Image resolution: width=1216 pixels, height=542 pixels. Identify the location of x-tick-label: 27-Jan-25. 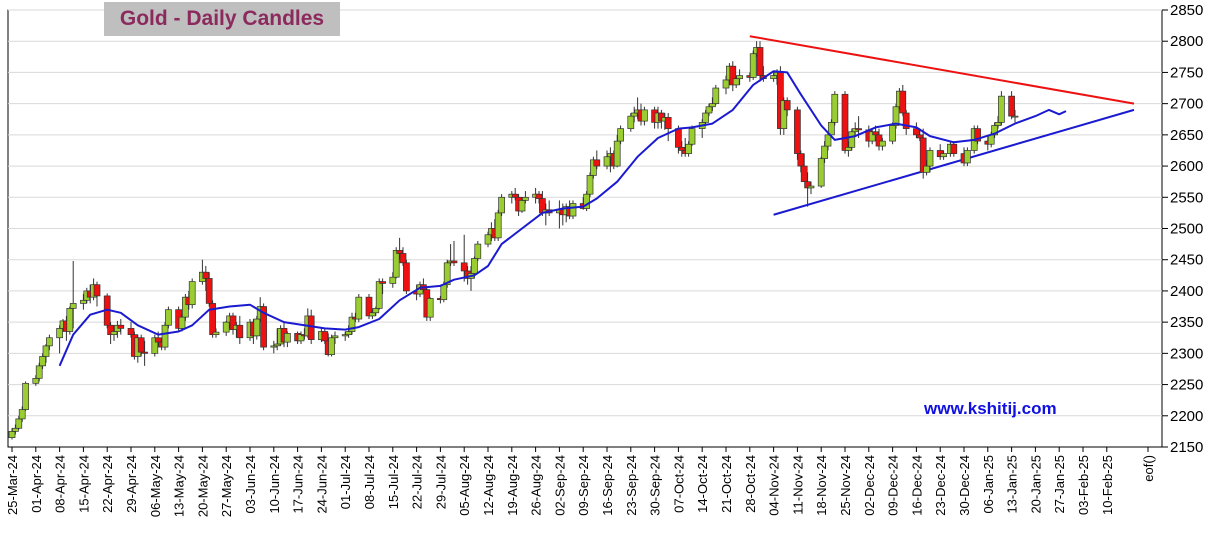
(1059, 484).